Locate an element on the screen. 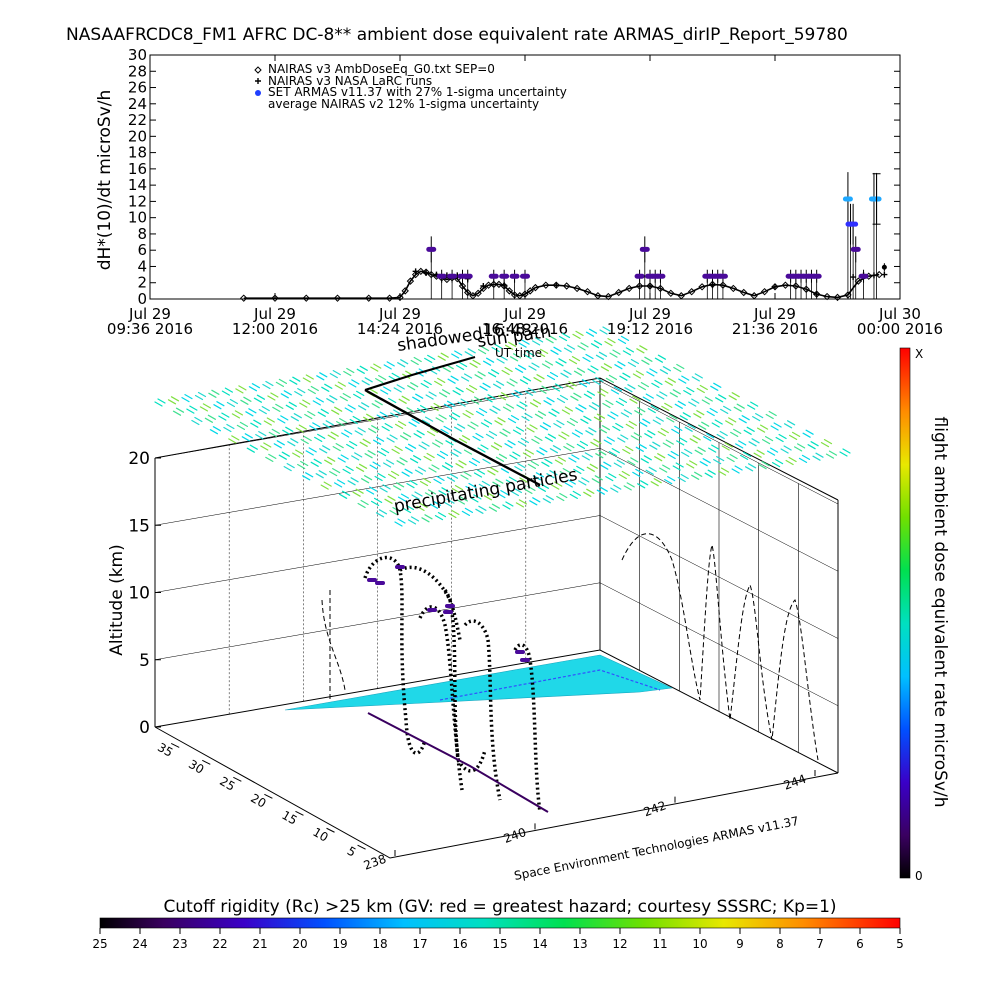  cutoff-tick-label: 9 is located at coordinates (740, 944).